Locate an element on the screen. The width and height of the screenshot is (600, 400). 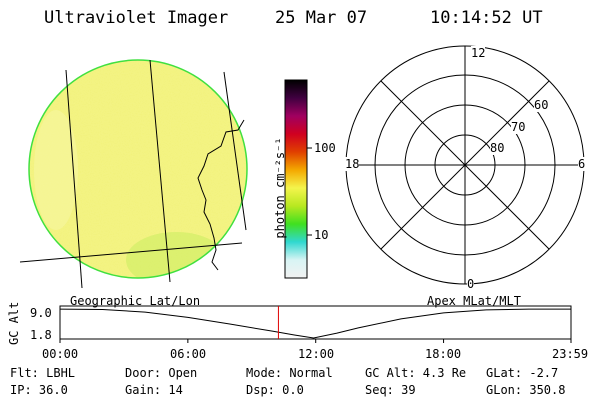
info-seq: Seq: 39 is located at coordinates (390, 390).